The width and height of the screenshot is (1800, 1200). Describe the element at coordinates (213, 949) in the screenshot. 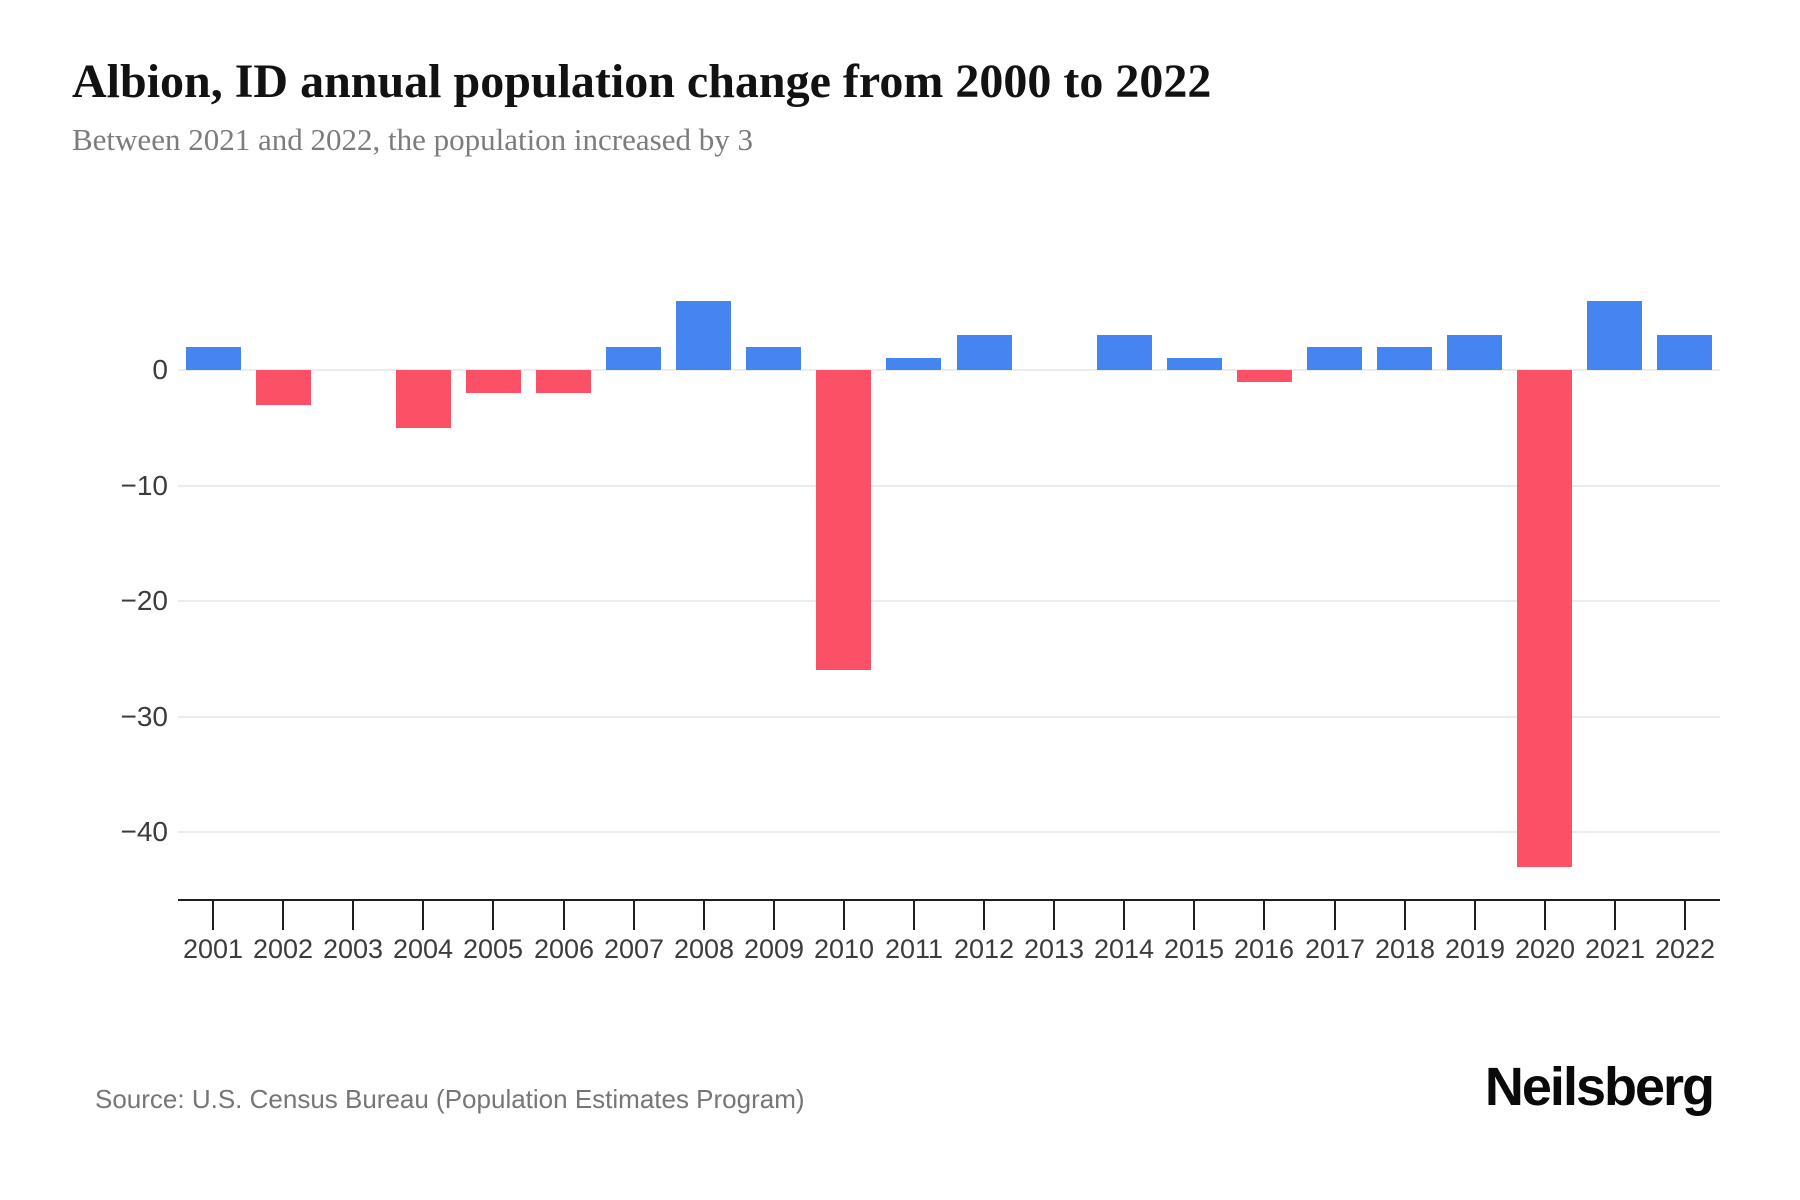

I see `x-tick-label: 2001` at that location.